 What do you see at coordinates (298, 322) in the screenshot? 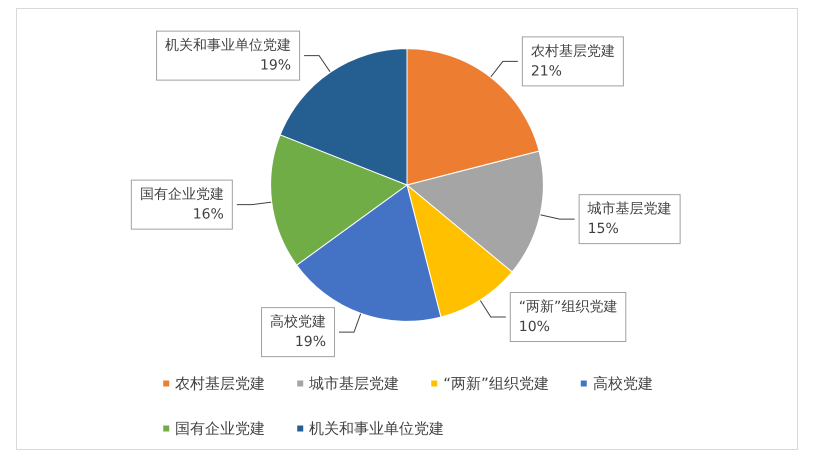
I see `slice-label: 高校党建` at bounding box center [298, 322].